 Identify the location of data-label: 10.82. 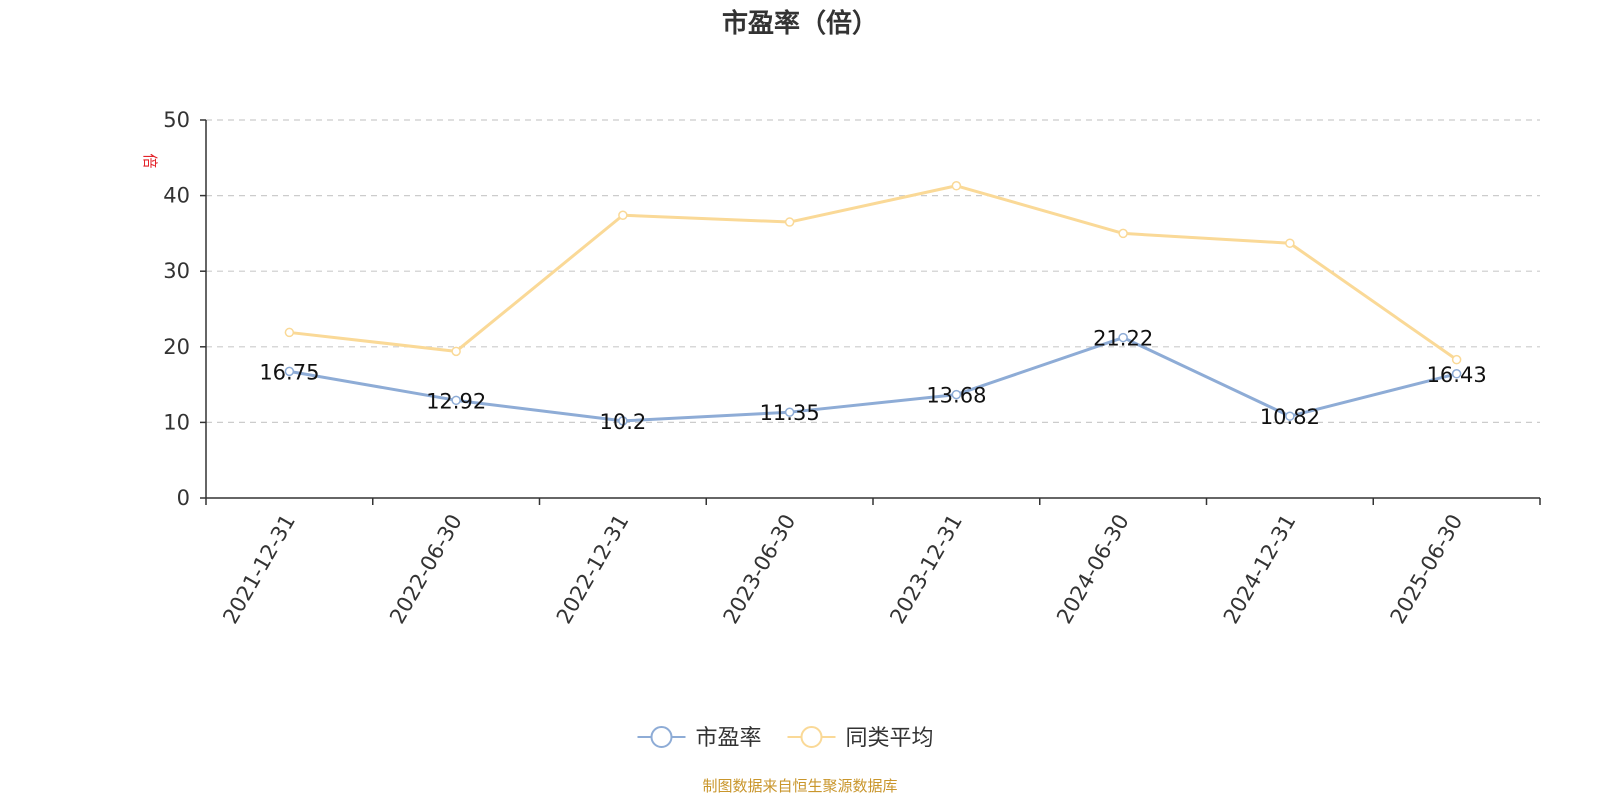
(1290, 417).